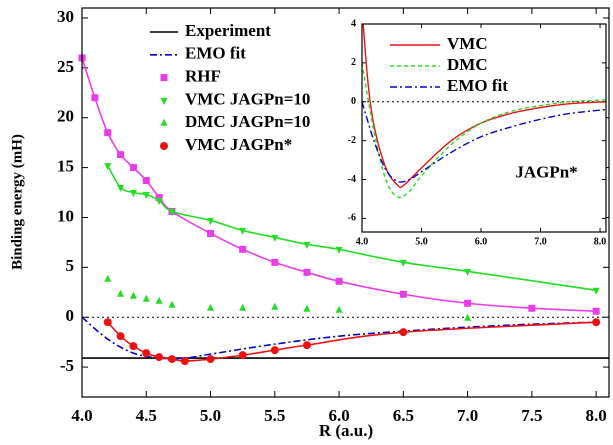 This screenshot has height=445, width=613. What do you see at coordinates (274, 415) in the screenshot?
I see `x-tick-label: 5.5` at bounding box center [274, 415].